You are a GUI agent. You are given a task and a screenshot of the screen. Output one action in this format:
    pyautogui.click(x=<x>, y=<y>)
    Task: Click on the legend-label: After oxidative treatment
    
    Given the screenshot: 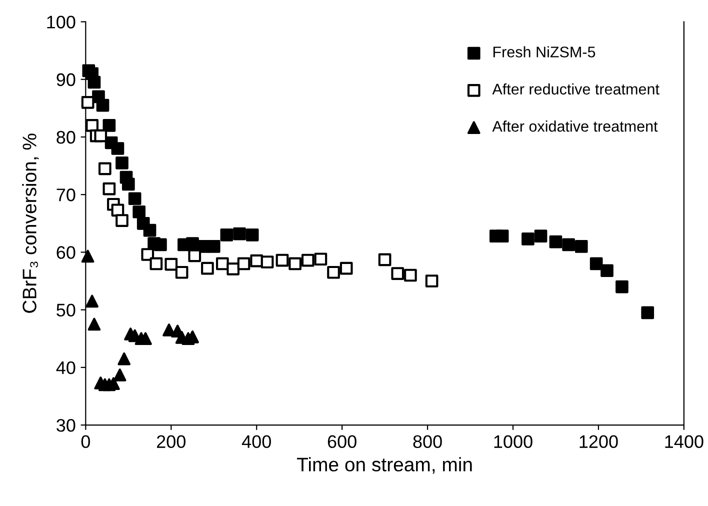 What is the action you would take?
    pyautogui.click(x=575, y=126)
    